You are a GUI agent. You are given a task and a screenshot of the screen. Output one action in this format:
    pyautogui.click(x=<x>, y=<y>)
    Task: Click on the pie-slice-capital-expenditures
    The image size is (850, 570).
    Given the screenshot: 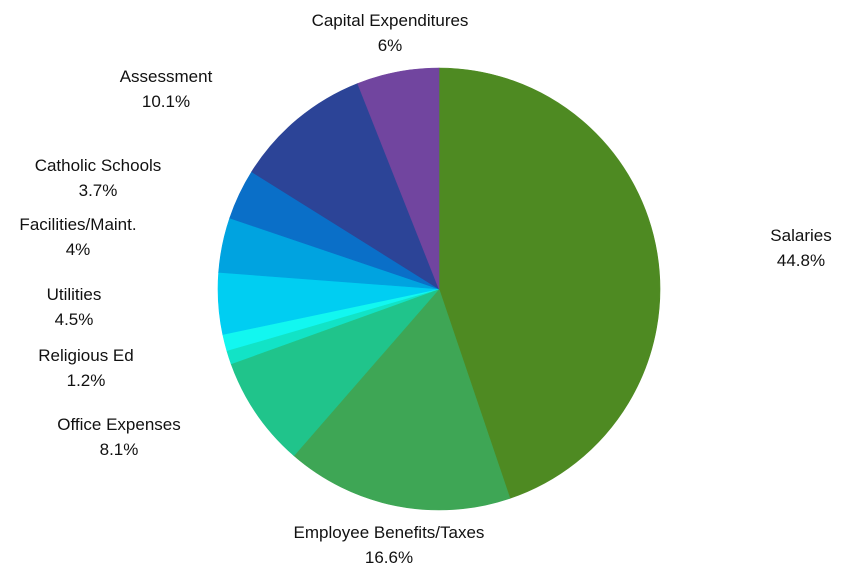 What is the action you would take?
    pyautogui.click(x=398, y=178)
    